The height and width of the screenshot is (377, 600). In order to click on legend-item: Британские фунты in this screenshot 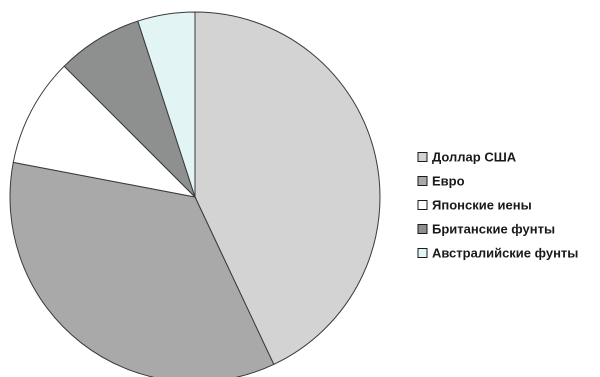, I will do `click(486, 229)`.